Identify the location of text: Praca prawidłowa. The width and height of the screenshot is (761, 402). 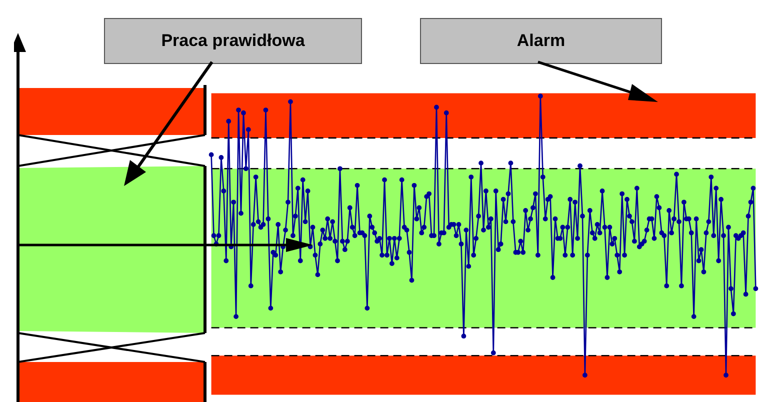
(233, 41).